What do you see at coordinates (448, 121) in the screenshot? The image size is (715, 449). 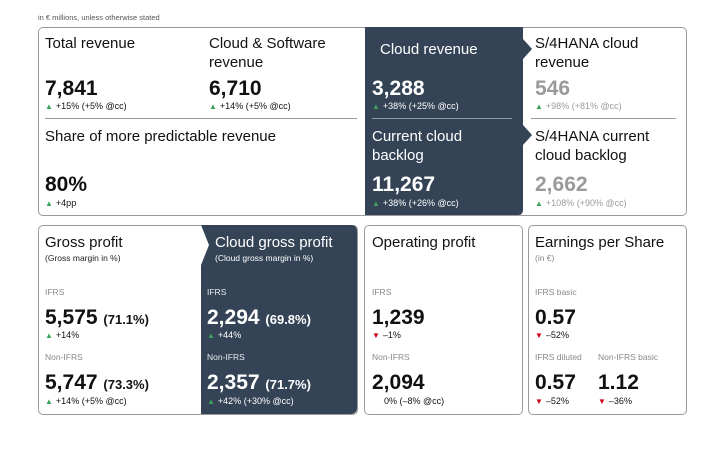 I see `cloud-revenue-highlight` at bounding box center [448, 121].